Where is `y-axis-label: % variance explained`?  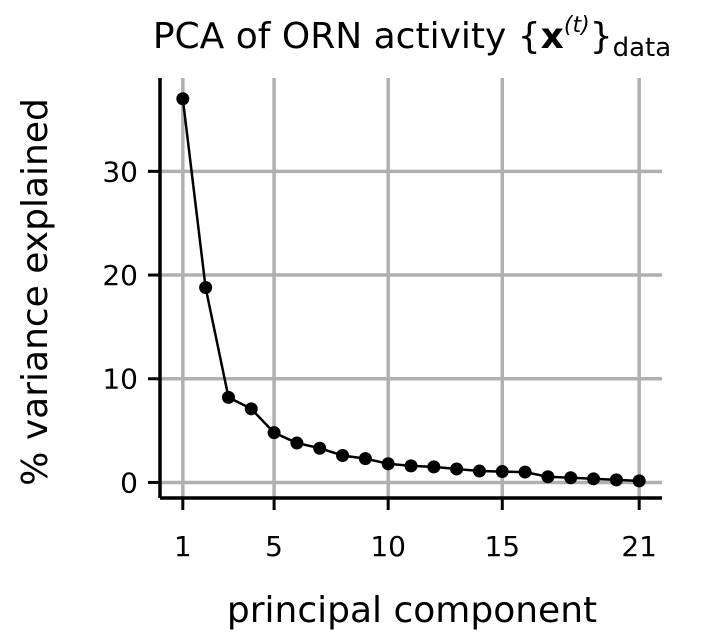
y-axis-label: % variance explained is located at coordinates (35, 292).